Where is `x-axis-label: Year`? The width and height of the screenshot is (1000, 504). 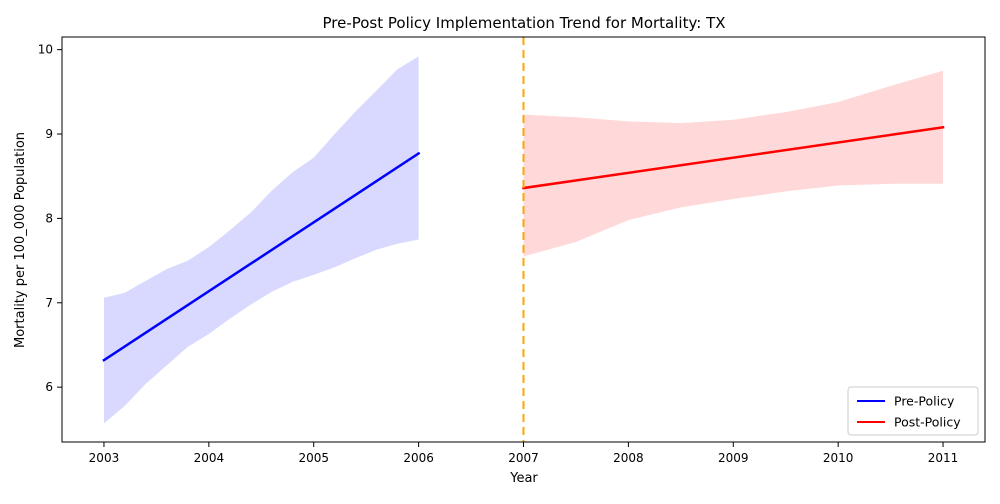 x-axis-label: Year is located at coordinates (523, 478).